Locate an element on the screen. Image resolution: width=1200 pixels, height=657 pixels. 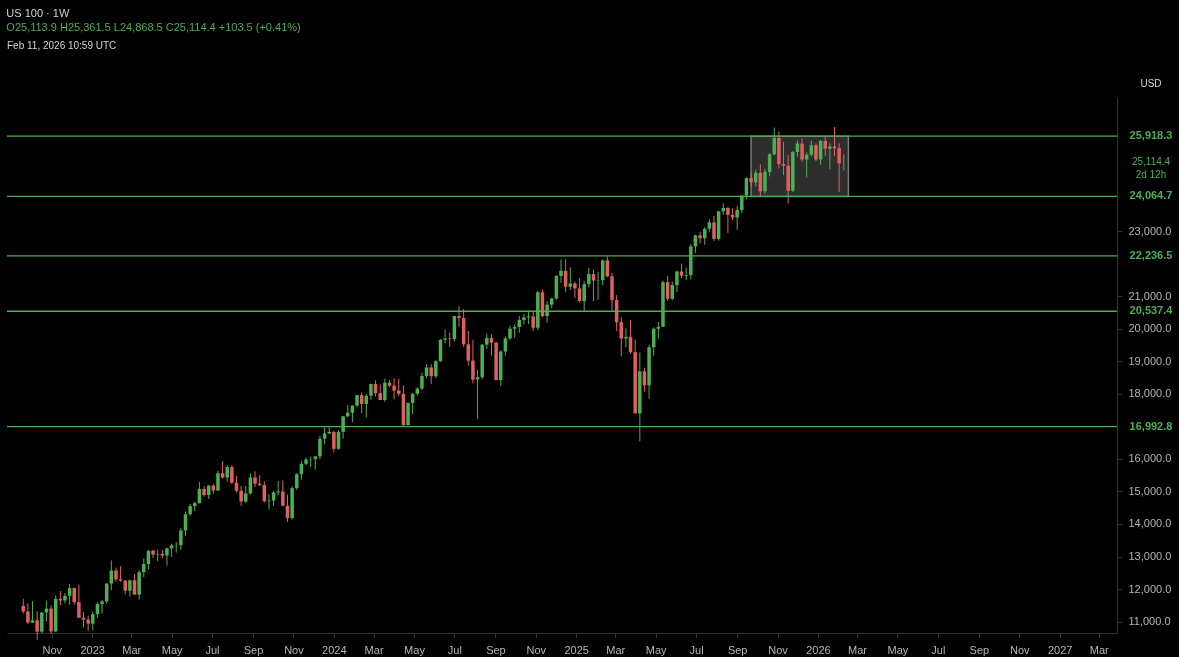
y-tick-label: 13,000.0 is located at coordinates (1150, 556).